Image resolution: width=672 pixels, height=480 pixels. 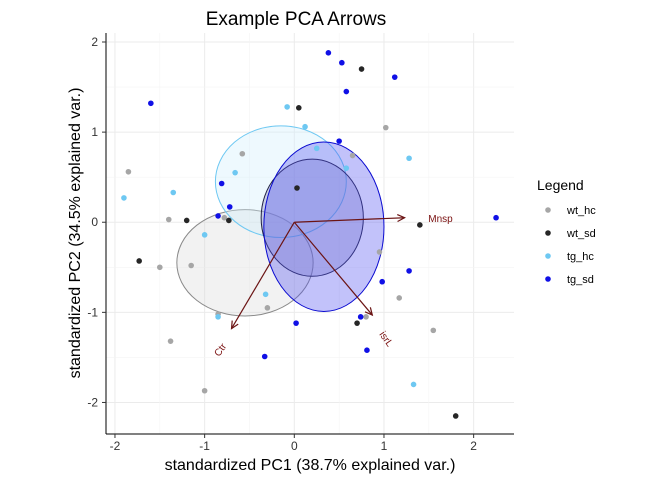 I want to click on legend-key-tg_sd, so click(x=548, y=279).